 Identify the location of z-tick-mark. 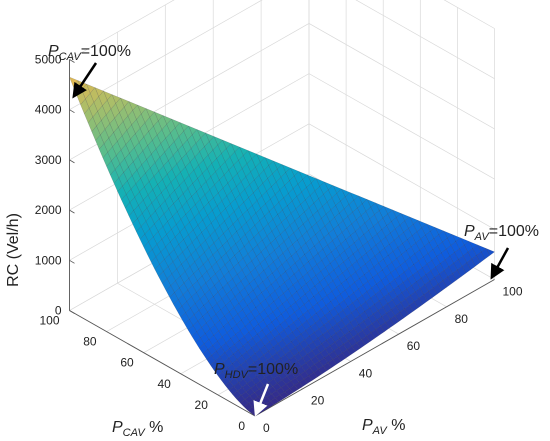
(72, 111).